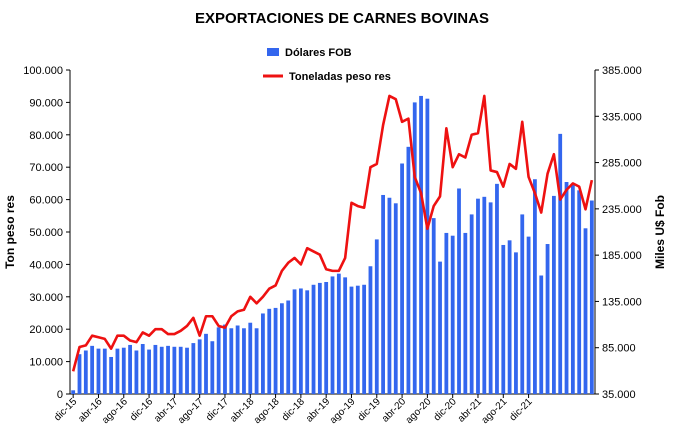 This screenshot has width=675, height=437. Describe the element at coordinates (46, 330) in the screenshot. I see `left-tick-label: 20.000` at that location.